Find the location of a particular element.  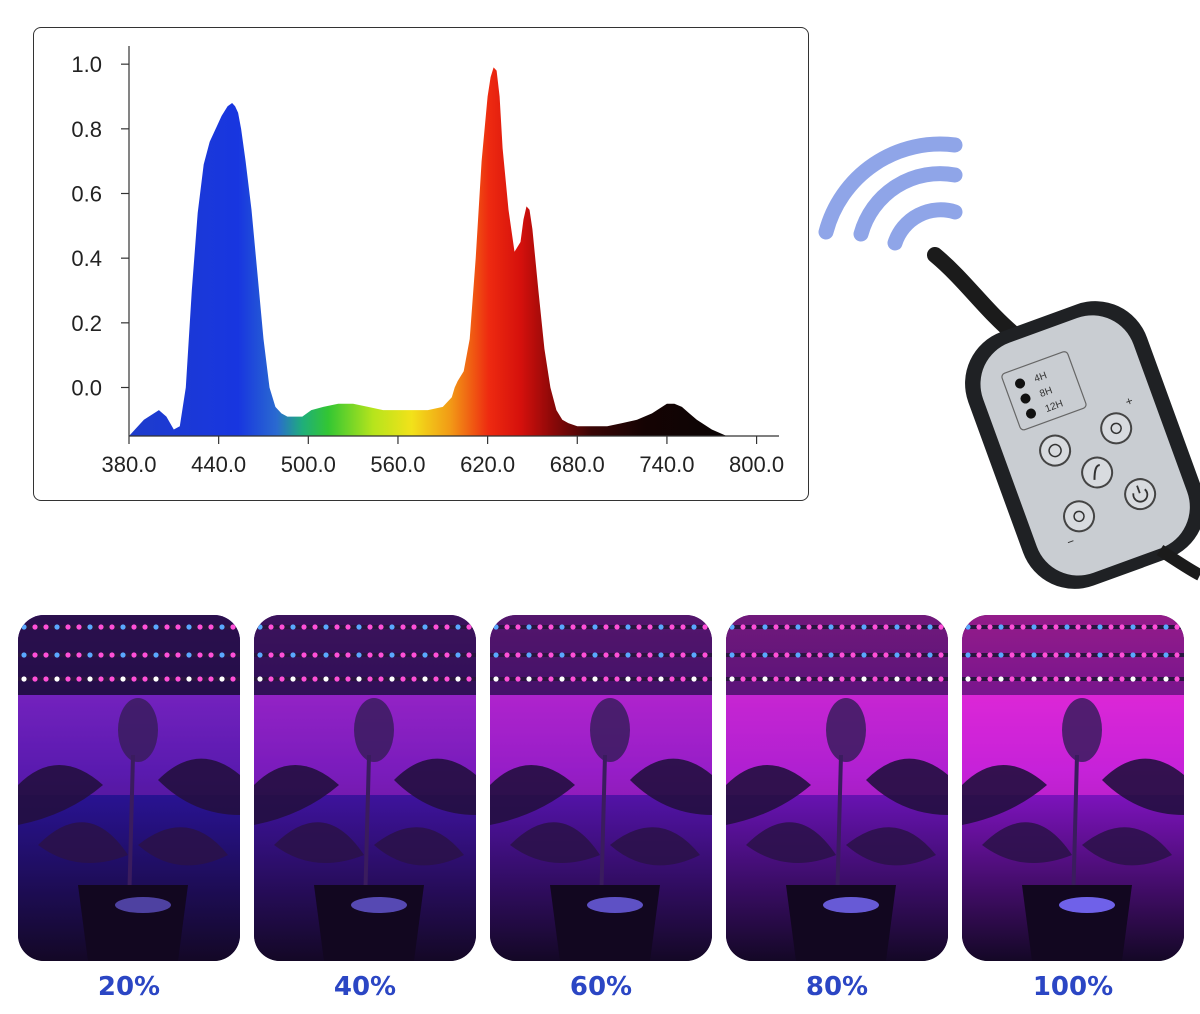

x-tick-label: 620.0 is located at coordinates (487, 464).